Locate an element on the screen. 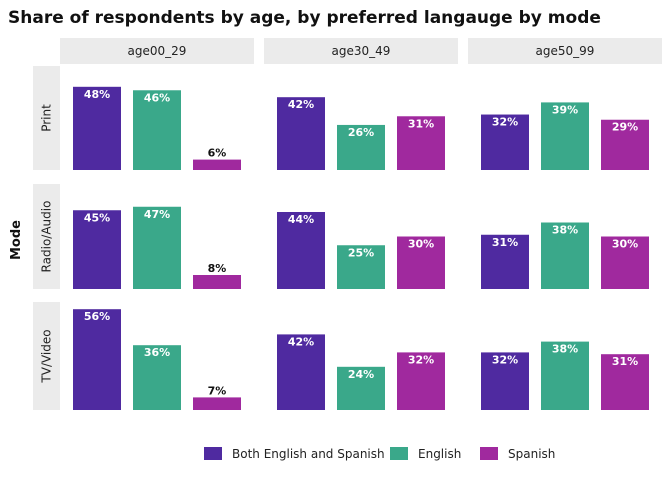 This screenshot has width=672, height=480. legend-swatch-spanish is located at coordinates (489, 453).